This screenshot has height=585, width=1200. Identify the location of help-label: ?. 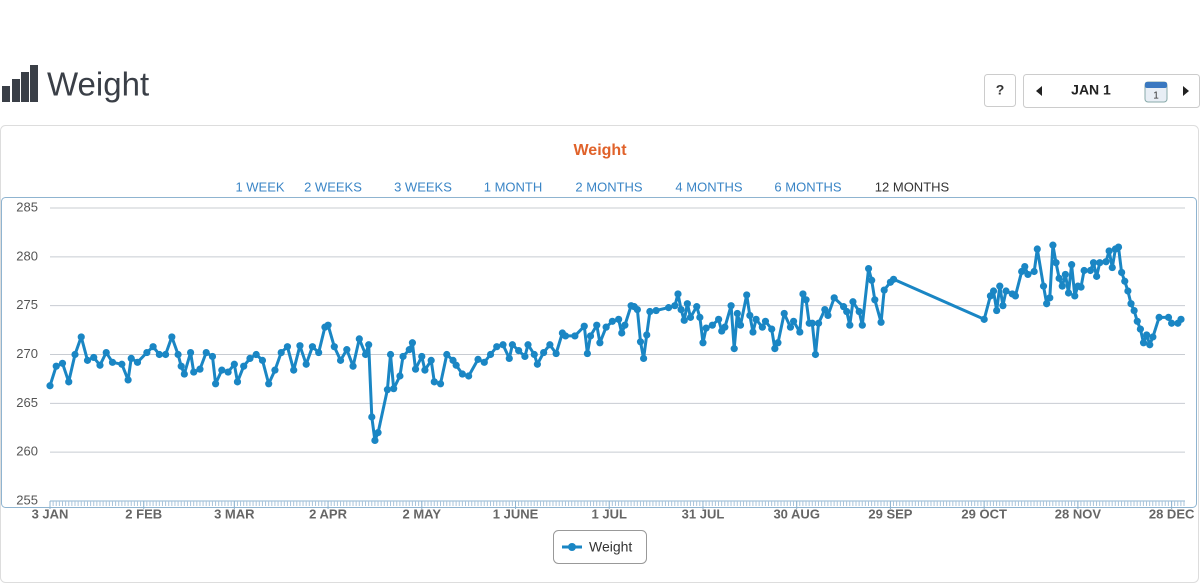
(1000, 90).